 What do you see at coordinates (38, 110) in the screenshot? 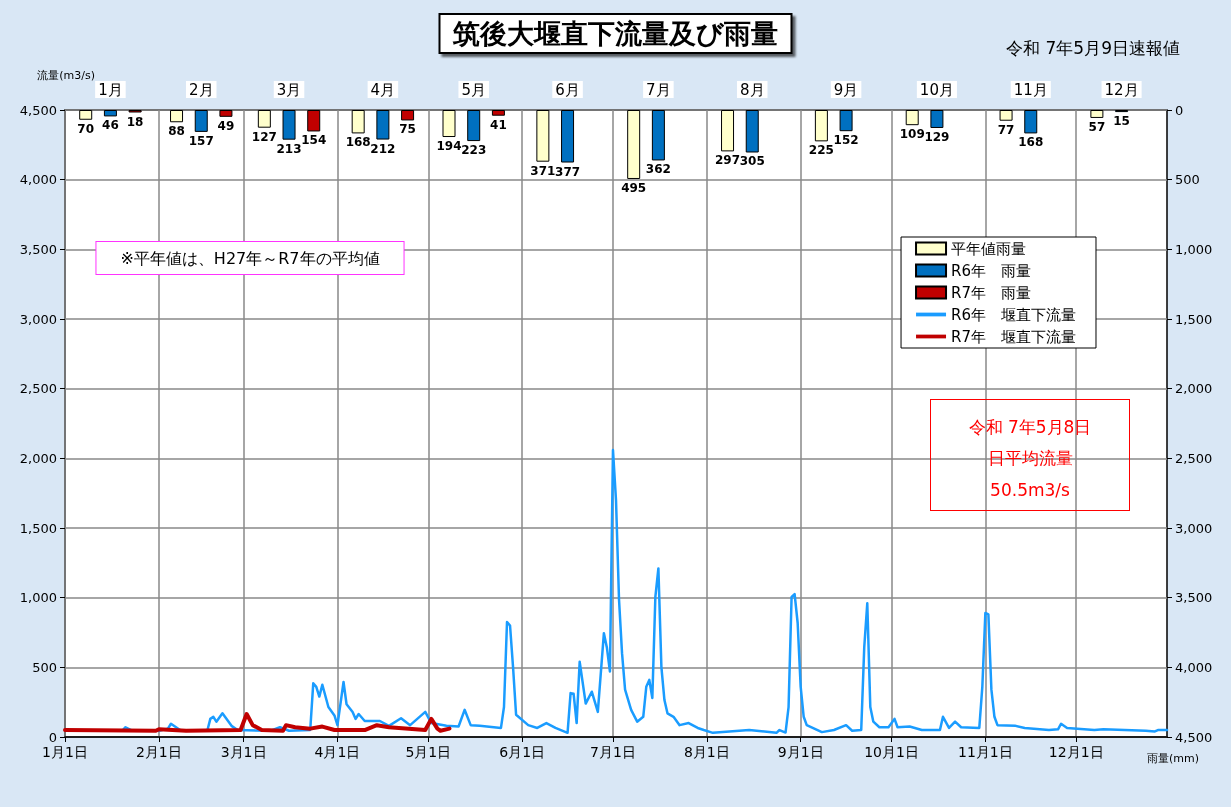
I see `y-tick-label: 4,500` at bounding box center [38, 110].